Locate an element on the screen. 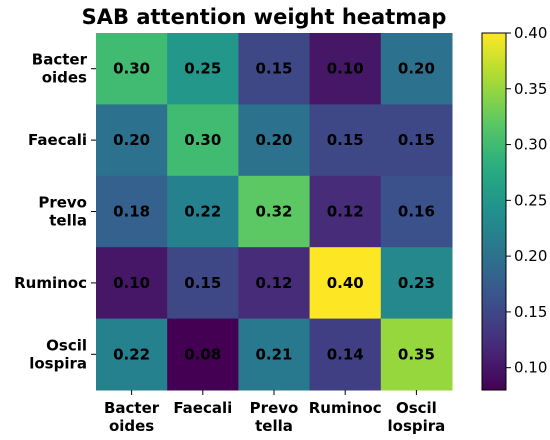  heatmap-cell-r0-c3 is located at coordinates (345, 69).